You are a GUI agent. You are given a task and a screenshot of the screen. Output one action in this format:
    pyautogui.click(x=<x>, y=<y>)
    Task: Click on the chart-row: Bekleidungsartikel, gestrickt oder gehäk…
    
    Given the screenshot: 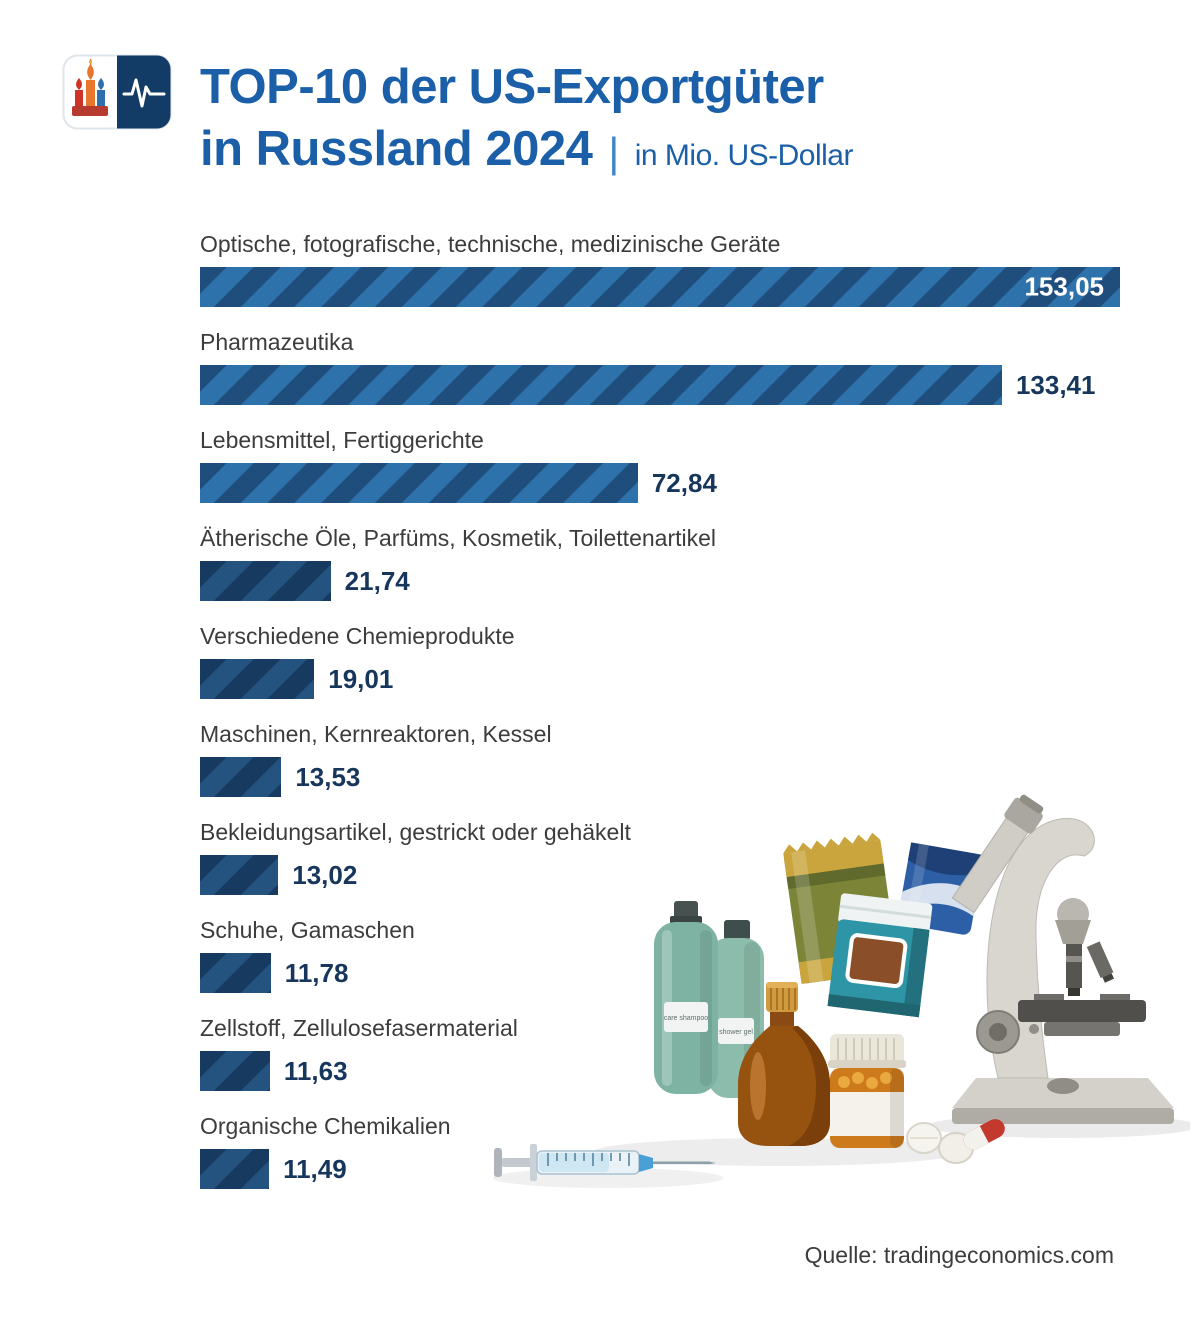 What is the action you would take?
    pyautogui.click(x=660, y=856)
    